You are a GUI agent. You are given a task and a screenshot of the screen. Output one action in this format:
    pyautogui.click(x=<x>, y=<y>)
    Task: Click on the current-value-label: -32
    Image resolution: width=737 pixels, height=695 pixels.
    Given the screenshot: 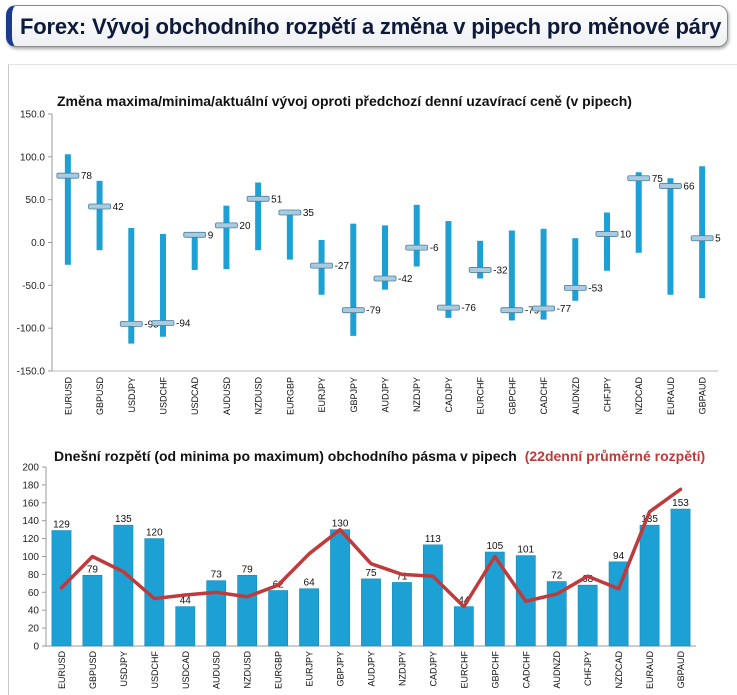 What is the action you would take?
    pyautogui.click(x=500, y=270)
    